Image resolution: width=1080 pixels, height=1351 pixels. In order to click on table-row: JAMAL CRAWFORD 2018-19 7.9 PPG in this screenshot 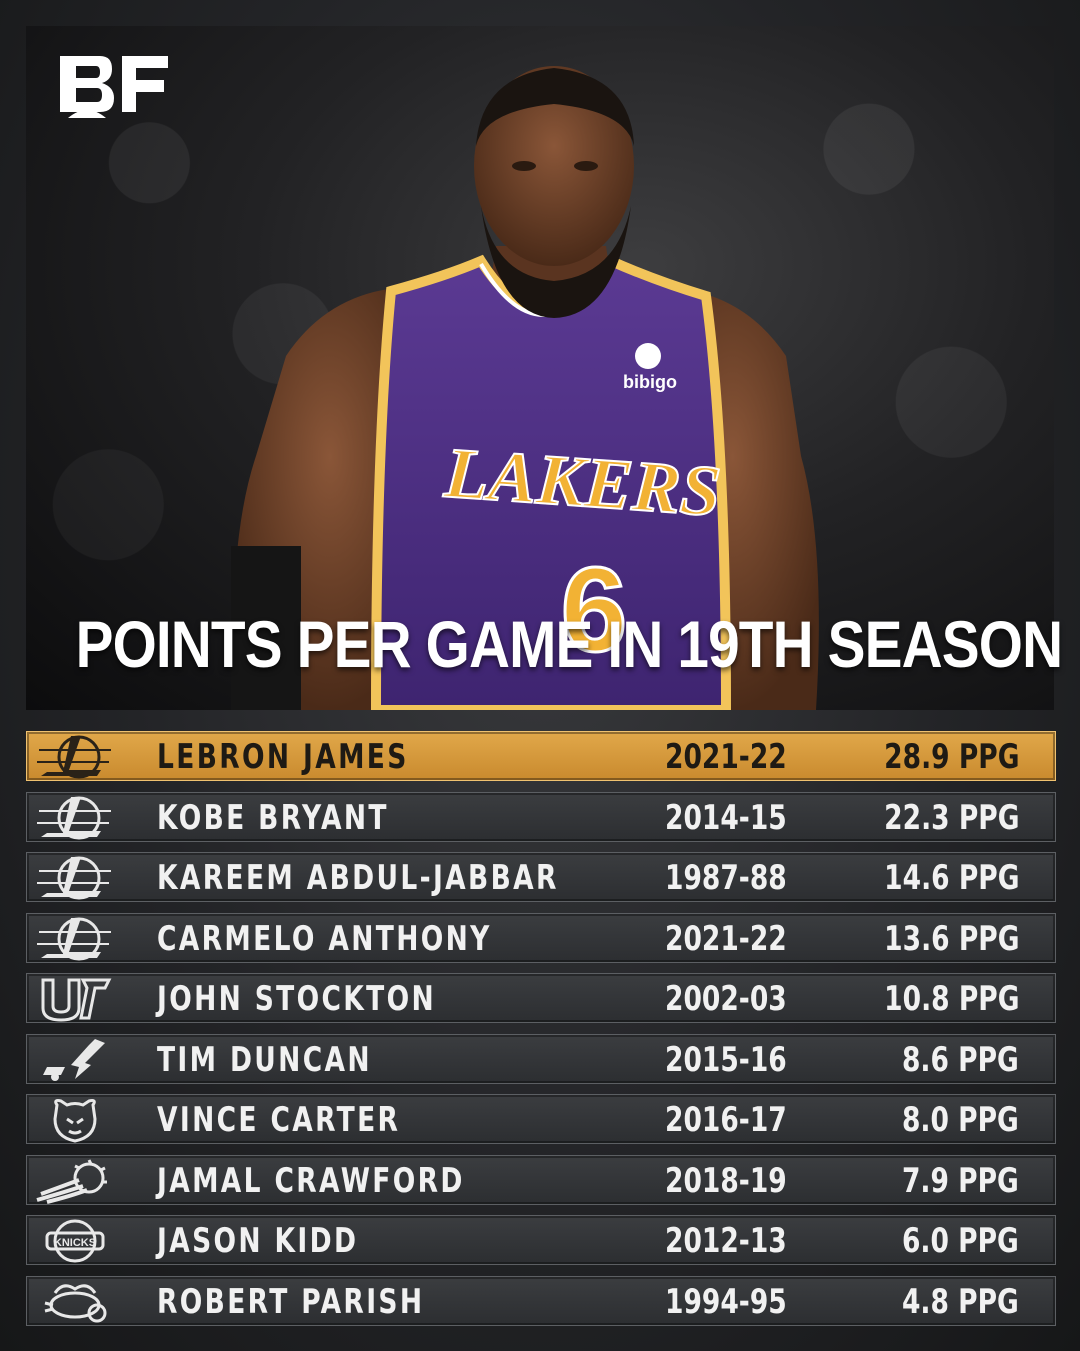, I will do `click(541, 1179)`.